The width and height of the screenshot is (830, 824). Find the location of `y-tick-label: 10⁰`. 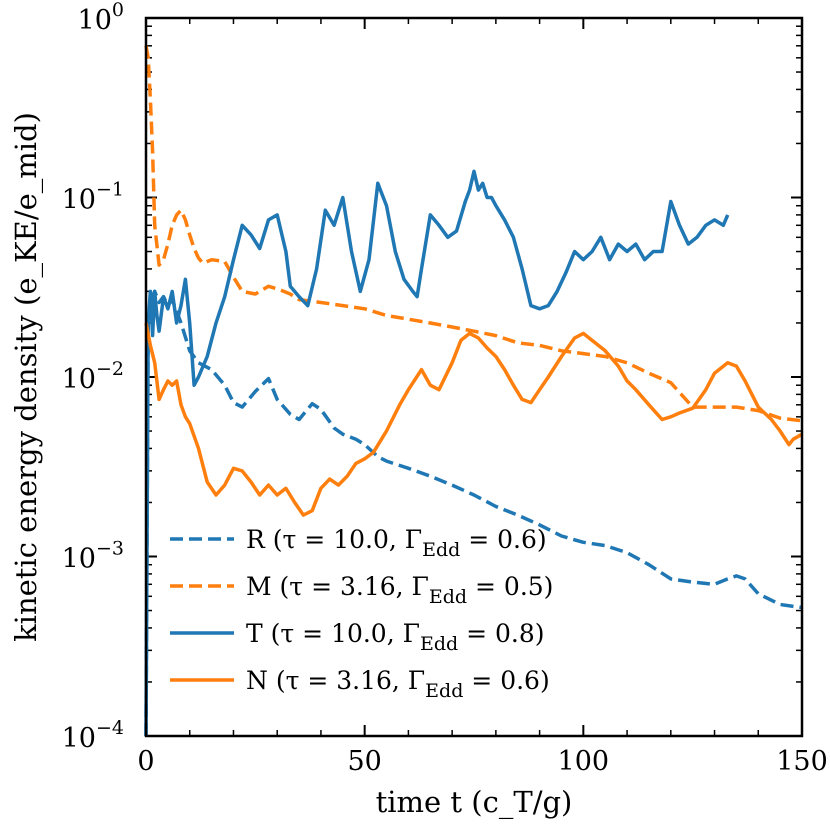

y-tick-label: 10⁰ is located at coordinates (101, 18).